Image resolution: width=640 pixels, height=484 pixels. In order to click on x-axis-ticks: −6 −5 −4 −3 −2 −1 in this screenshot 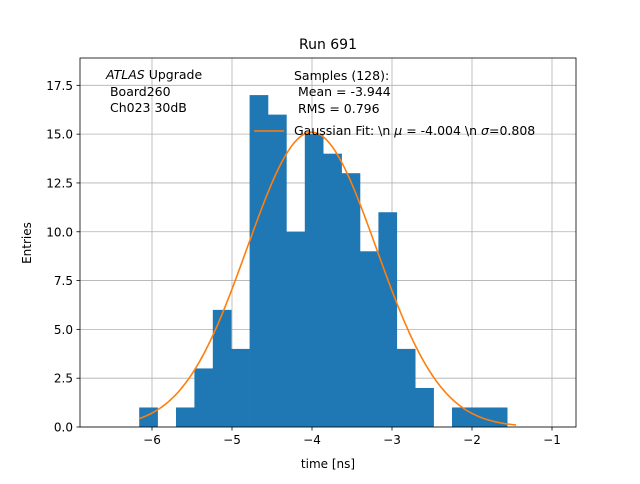, I will do `click(352, 437)`.